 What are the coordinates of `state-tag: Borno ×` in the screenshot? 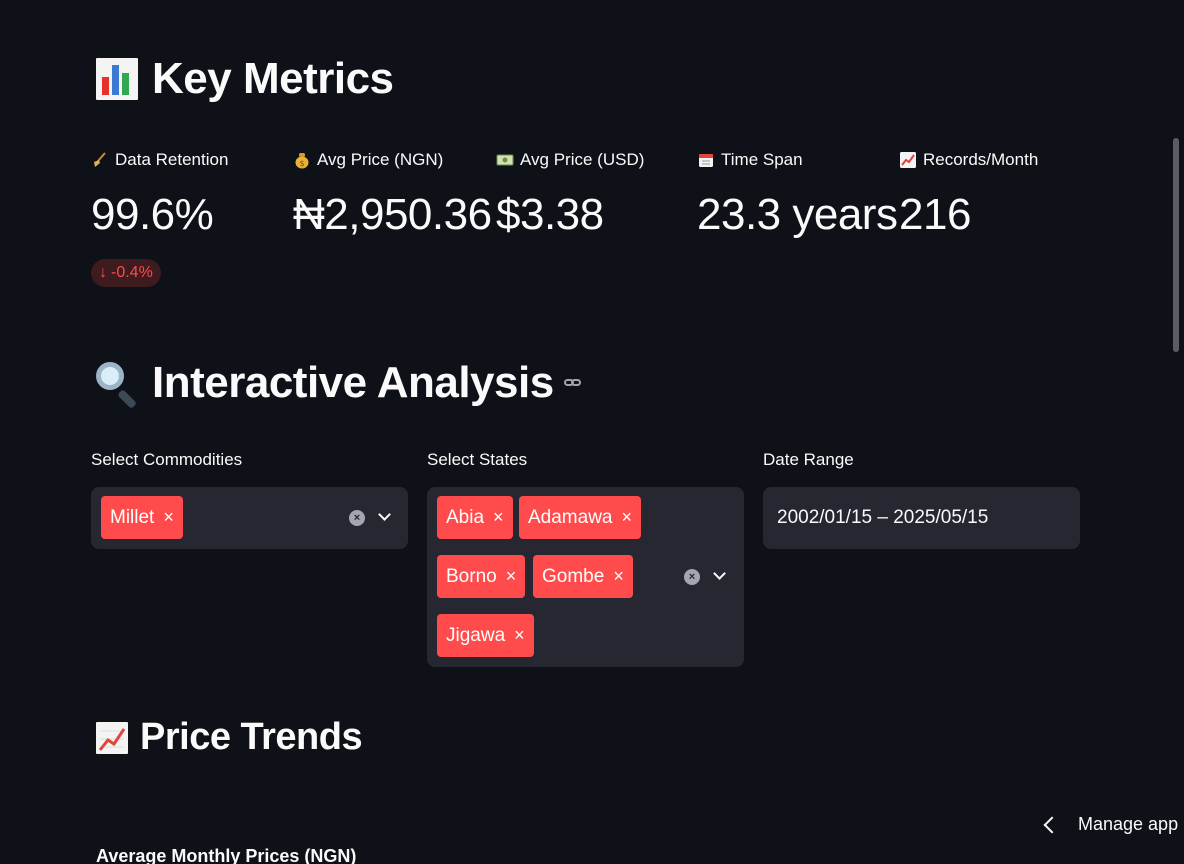 It's located at (481, 576).